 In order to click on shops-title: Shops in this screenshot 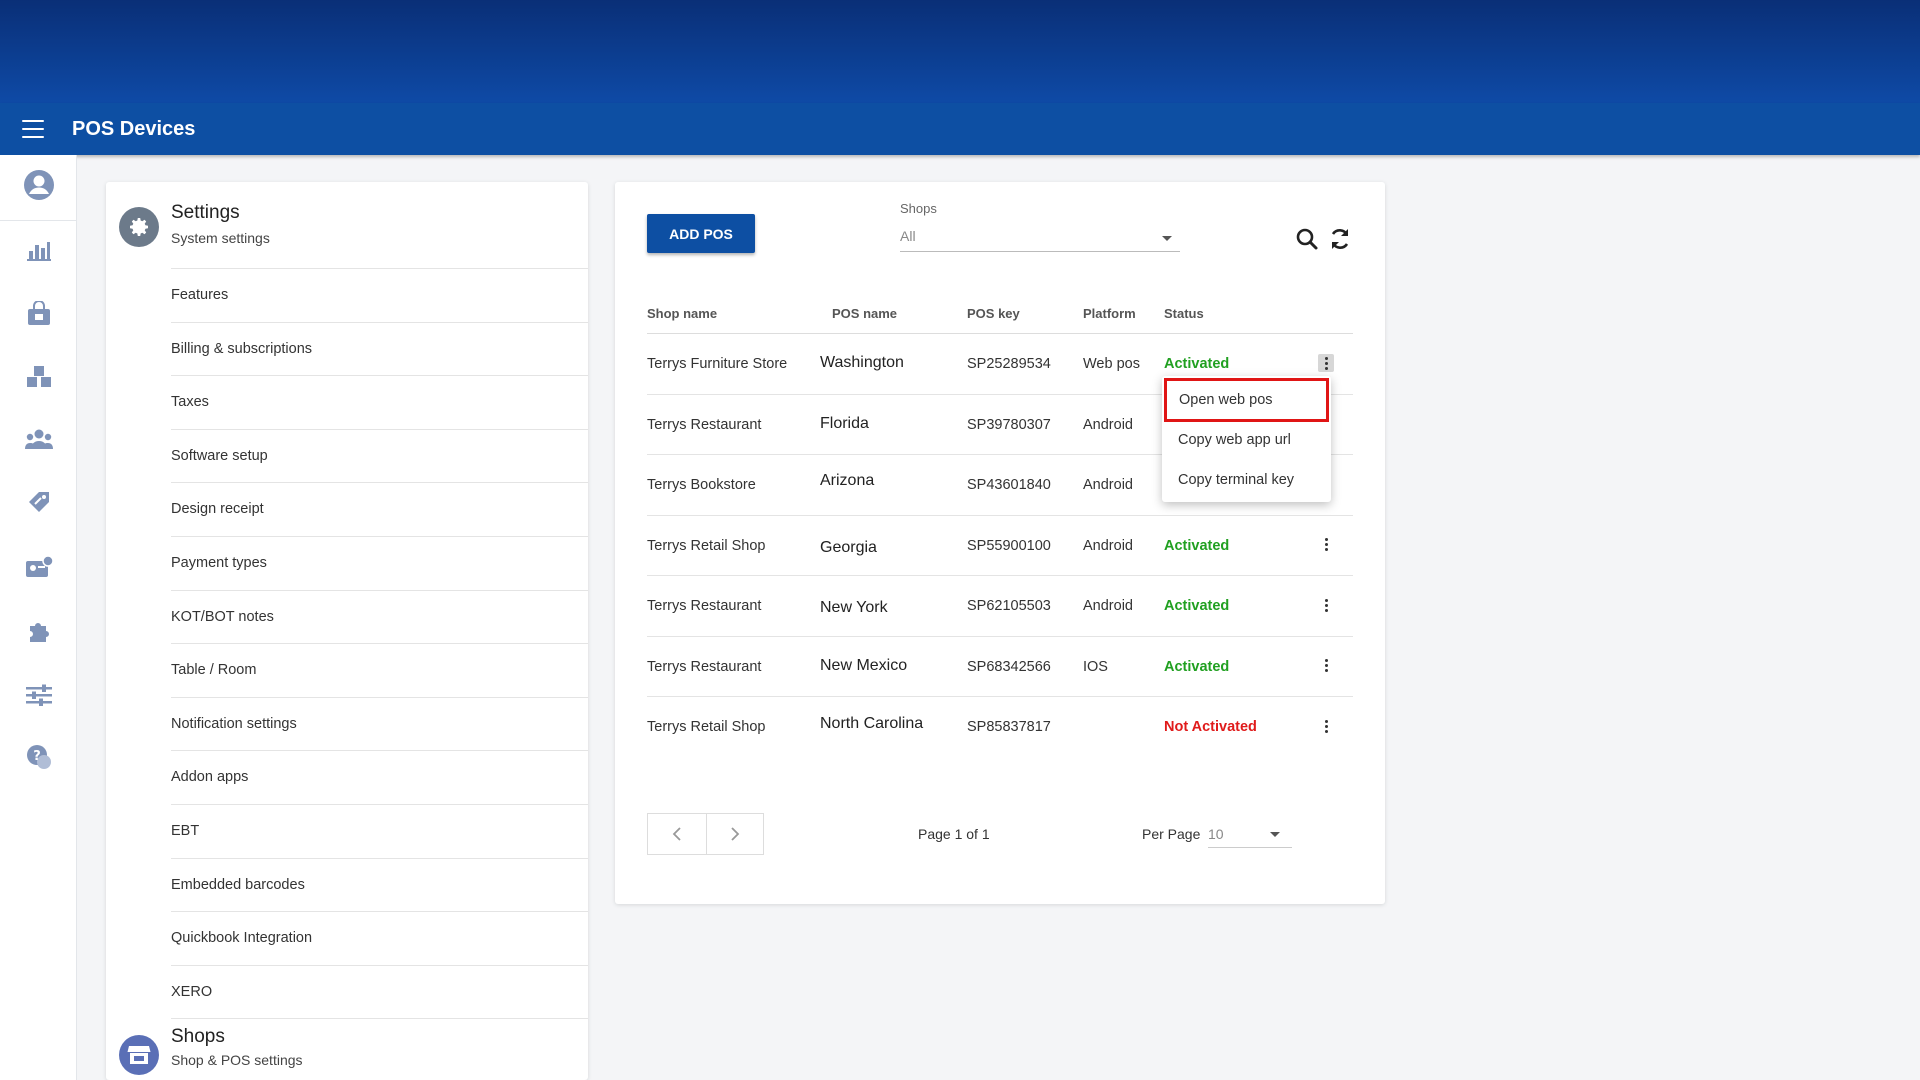, I will do `click(198, 1036)`.